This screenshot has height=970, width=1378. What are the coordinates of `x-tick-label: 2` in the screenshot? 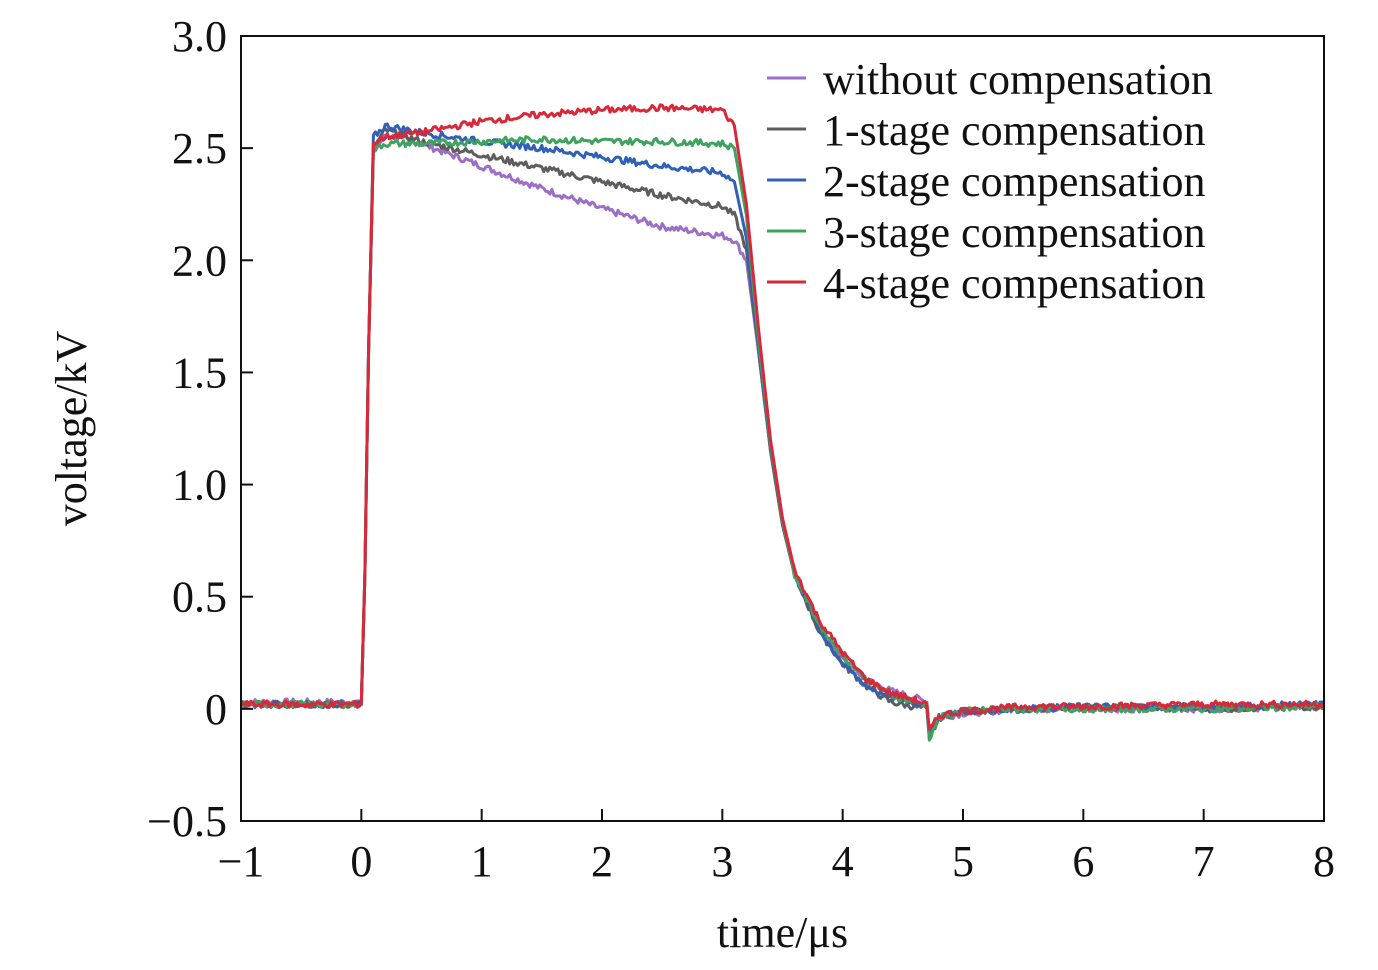 It's located at (602, 861).